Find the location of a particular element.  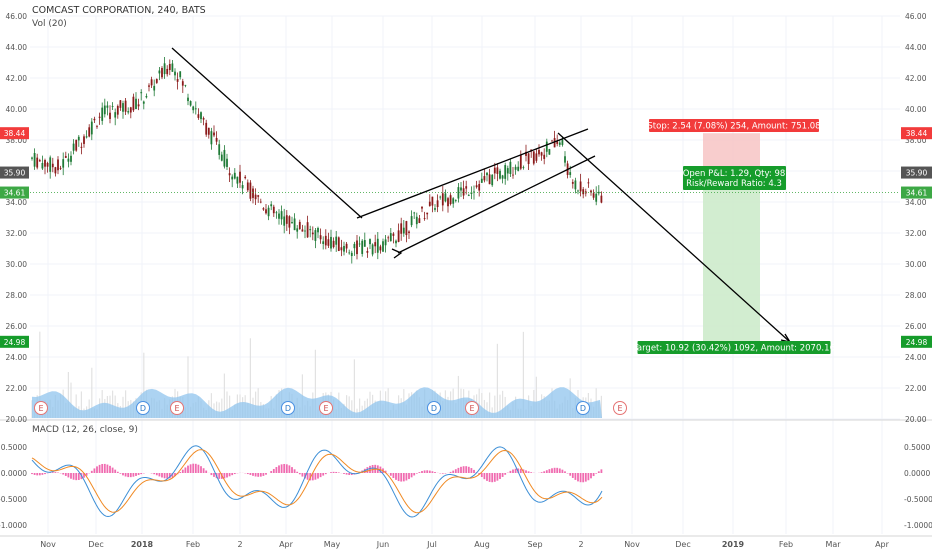

price-tick-label: 46.00 is located at coordinates (916, 16).